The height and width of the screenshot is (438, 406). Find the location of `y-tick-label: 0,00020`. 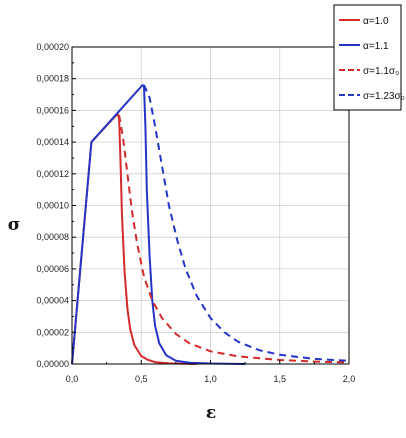

y-tick-label: 0,00020 is located at coordinates (52, 47).